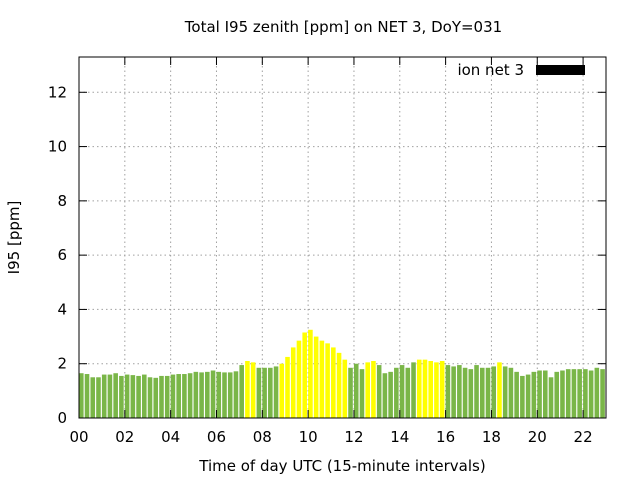  I want to click on x-tick-label: 20, so click(537, 437).